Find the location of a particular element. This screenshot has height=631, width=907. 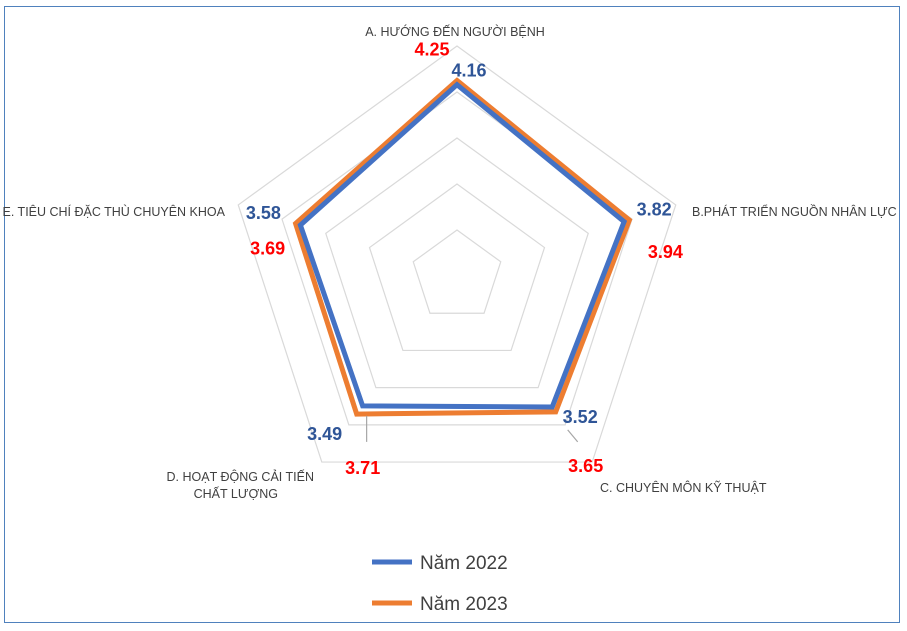

axis-label-d-line2: CHẤT LƯỢNG is located at coordinates (236, 493).